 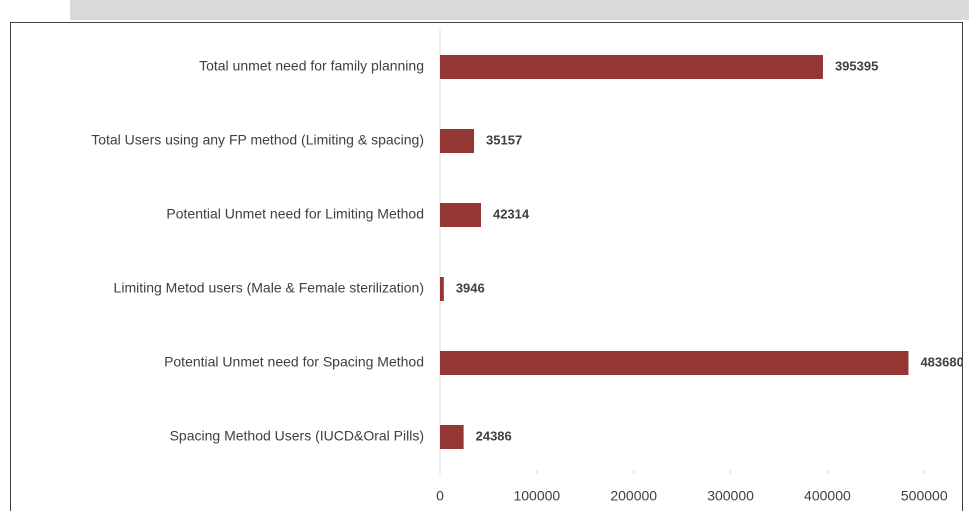 What do you see at coordinates (494, 435) in the screenshot?
I see `value-label: 24386` at bounding box center [494, 435].